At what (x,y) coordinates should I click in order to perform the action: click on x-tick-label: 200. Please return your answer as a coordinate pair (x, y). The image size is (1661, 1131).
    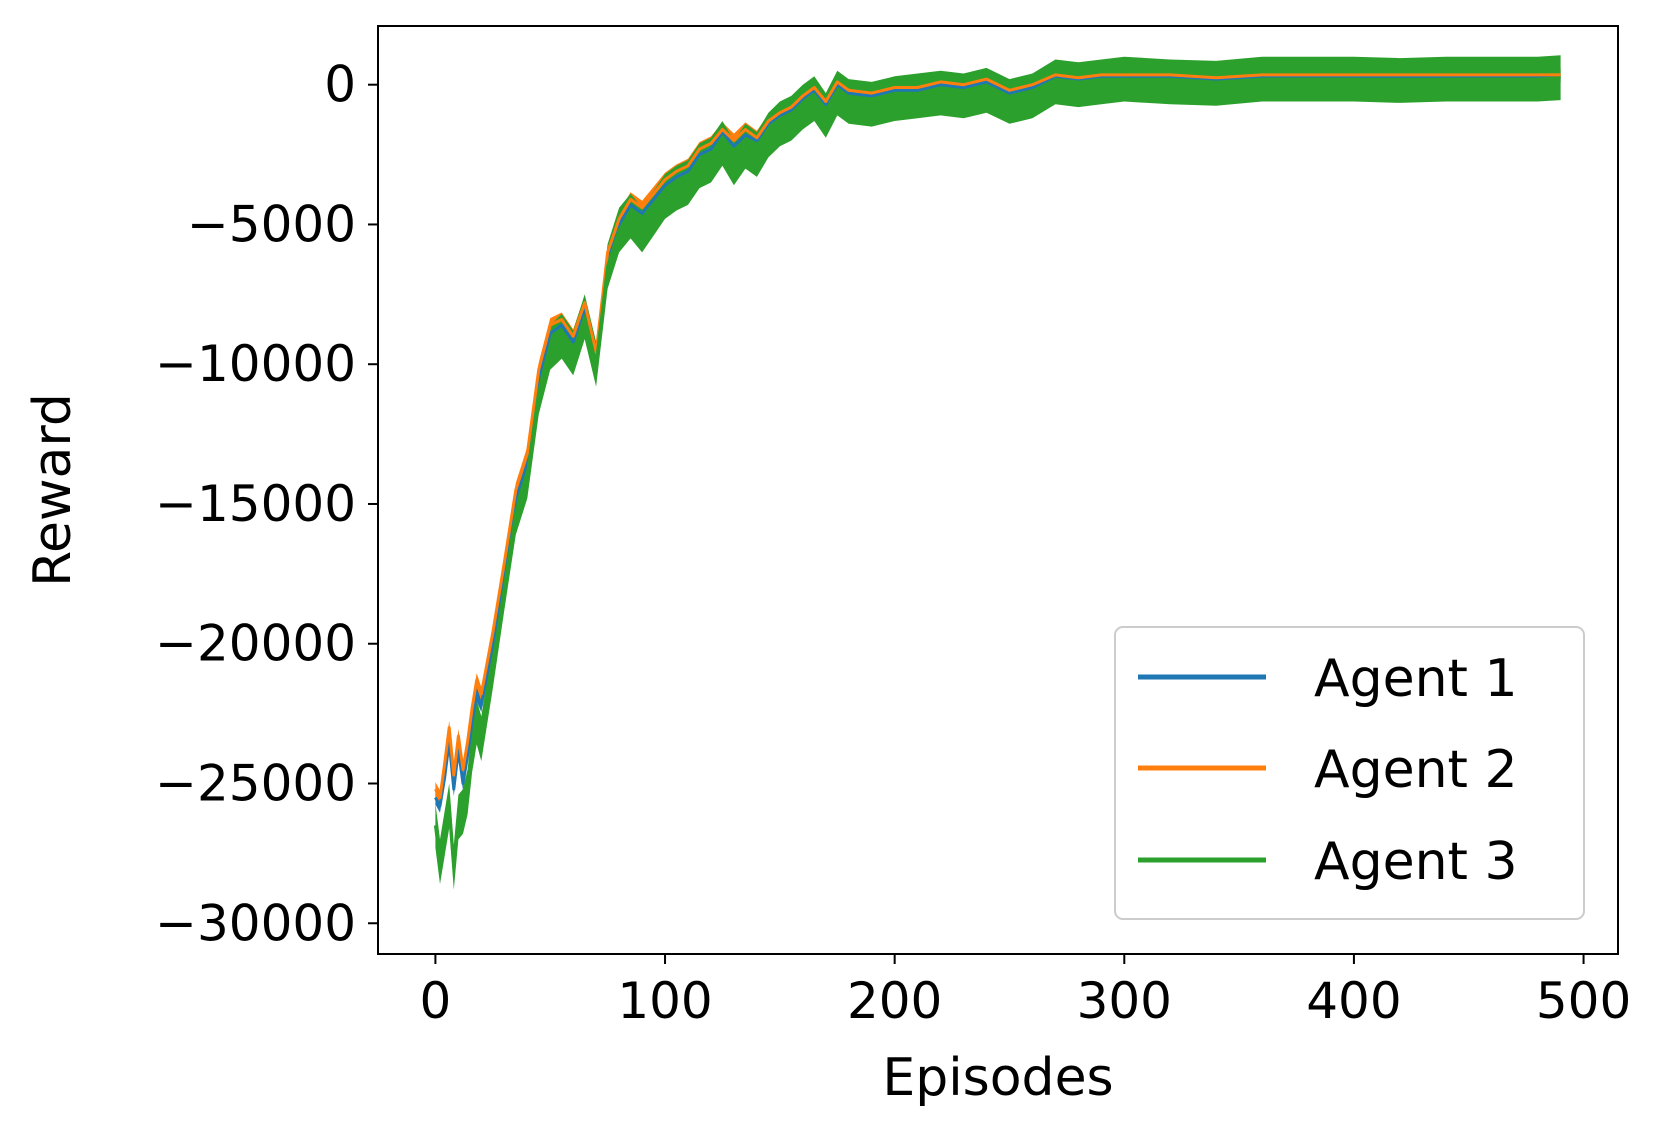
    Looking at the image, I should click on (894, 1001).